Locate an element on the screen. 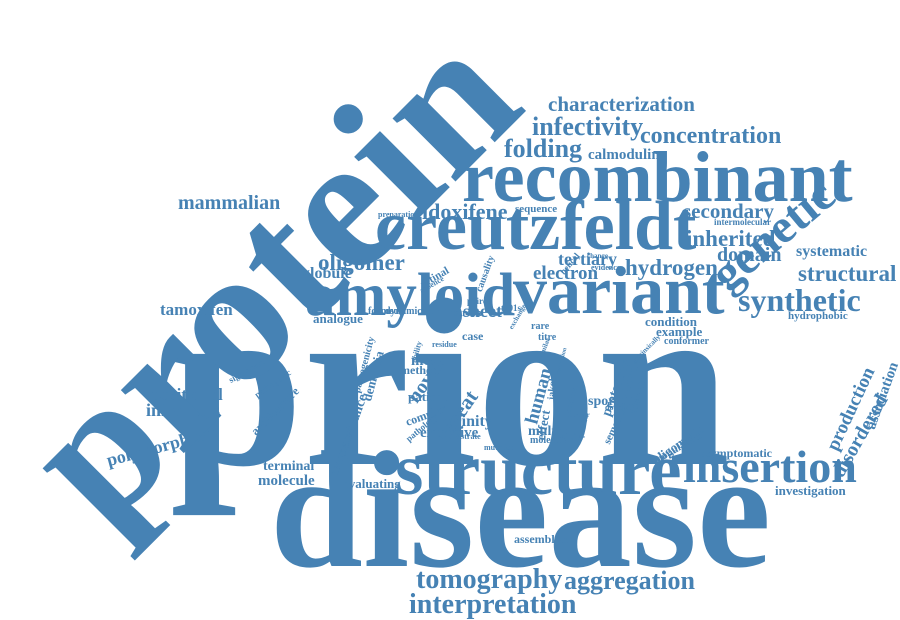  word-characterization: characterization is located at coordinates (621, 104).